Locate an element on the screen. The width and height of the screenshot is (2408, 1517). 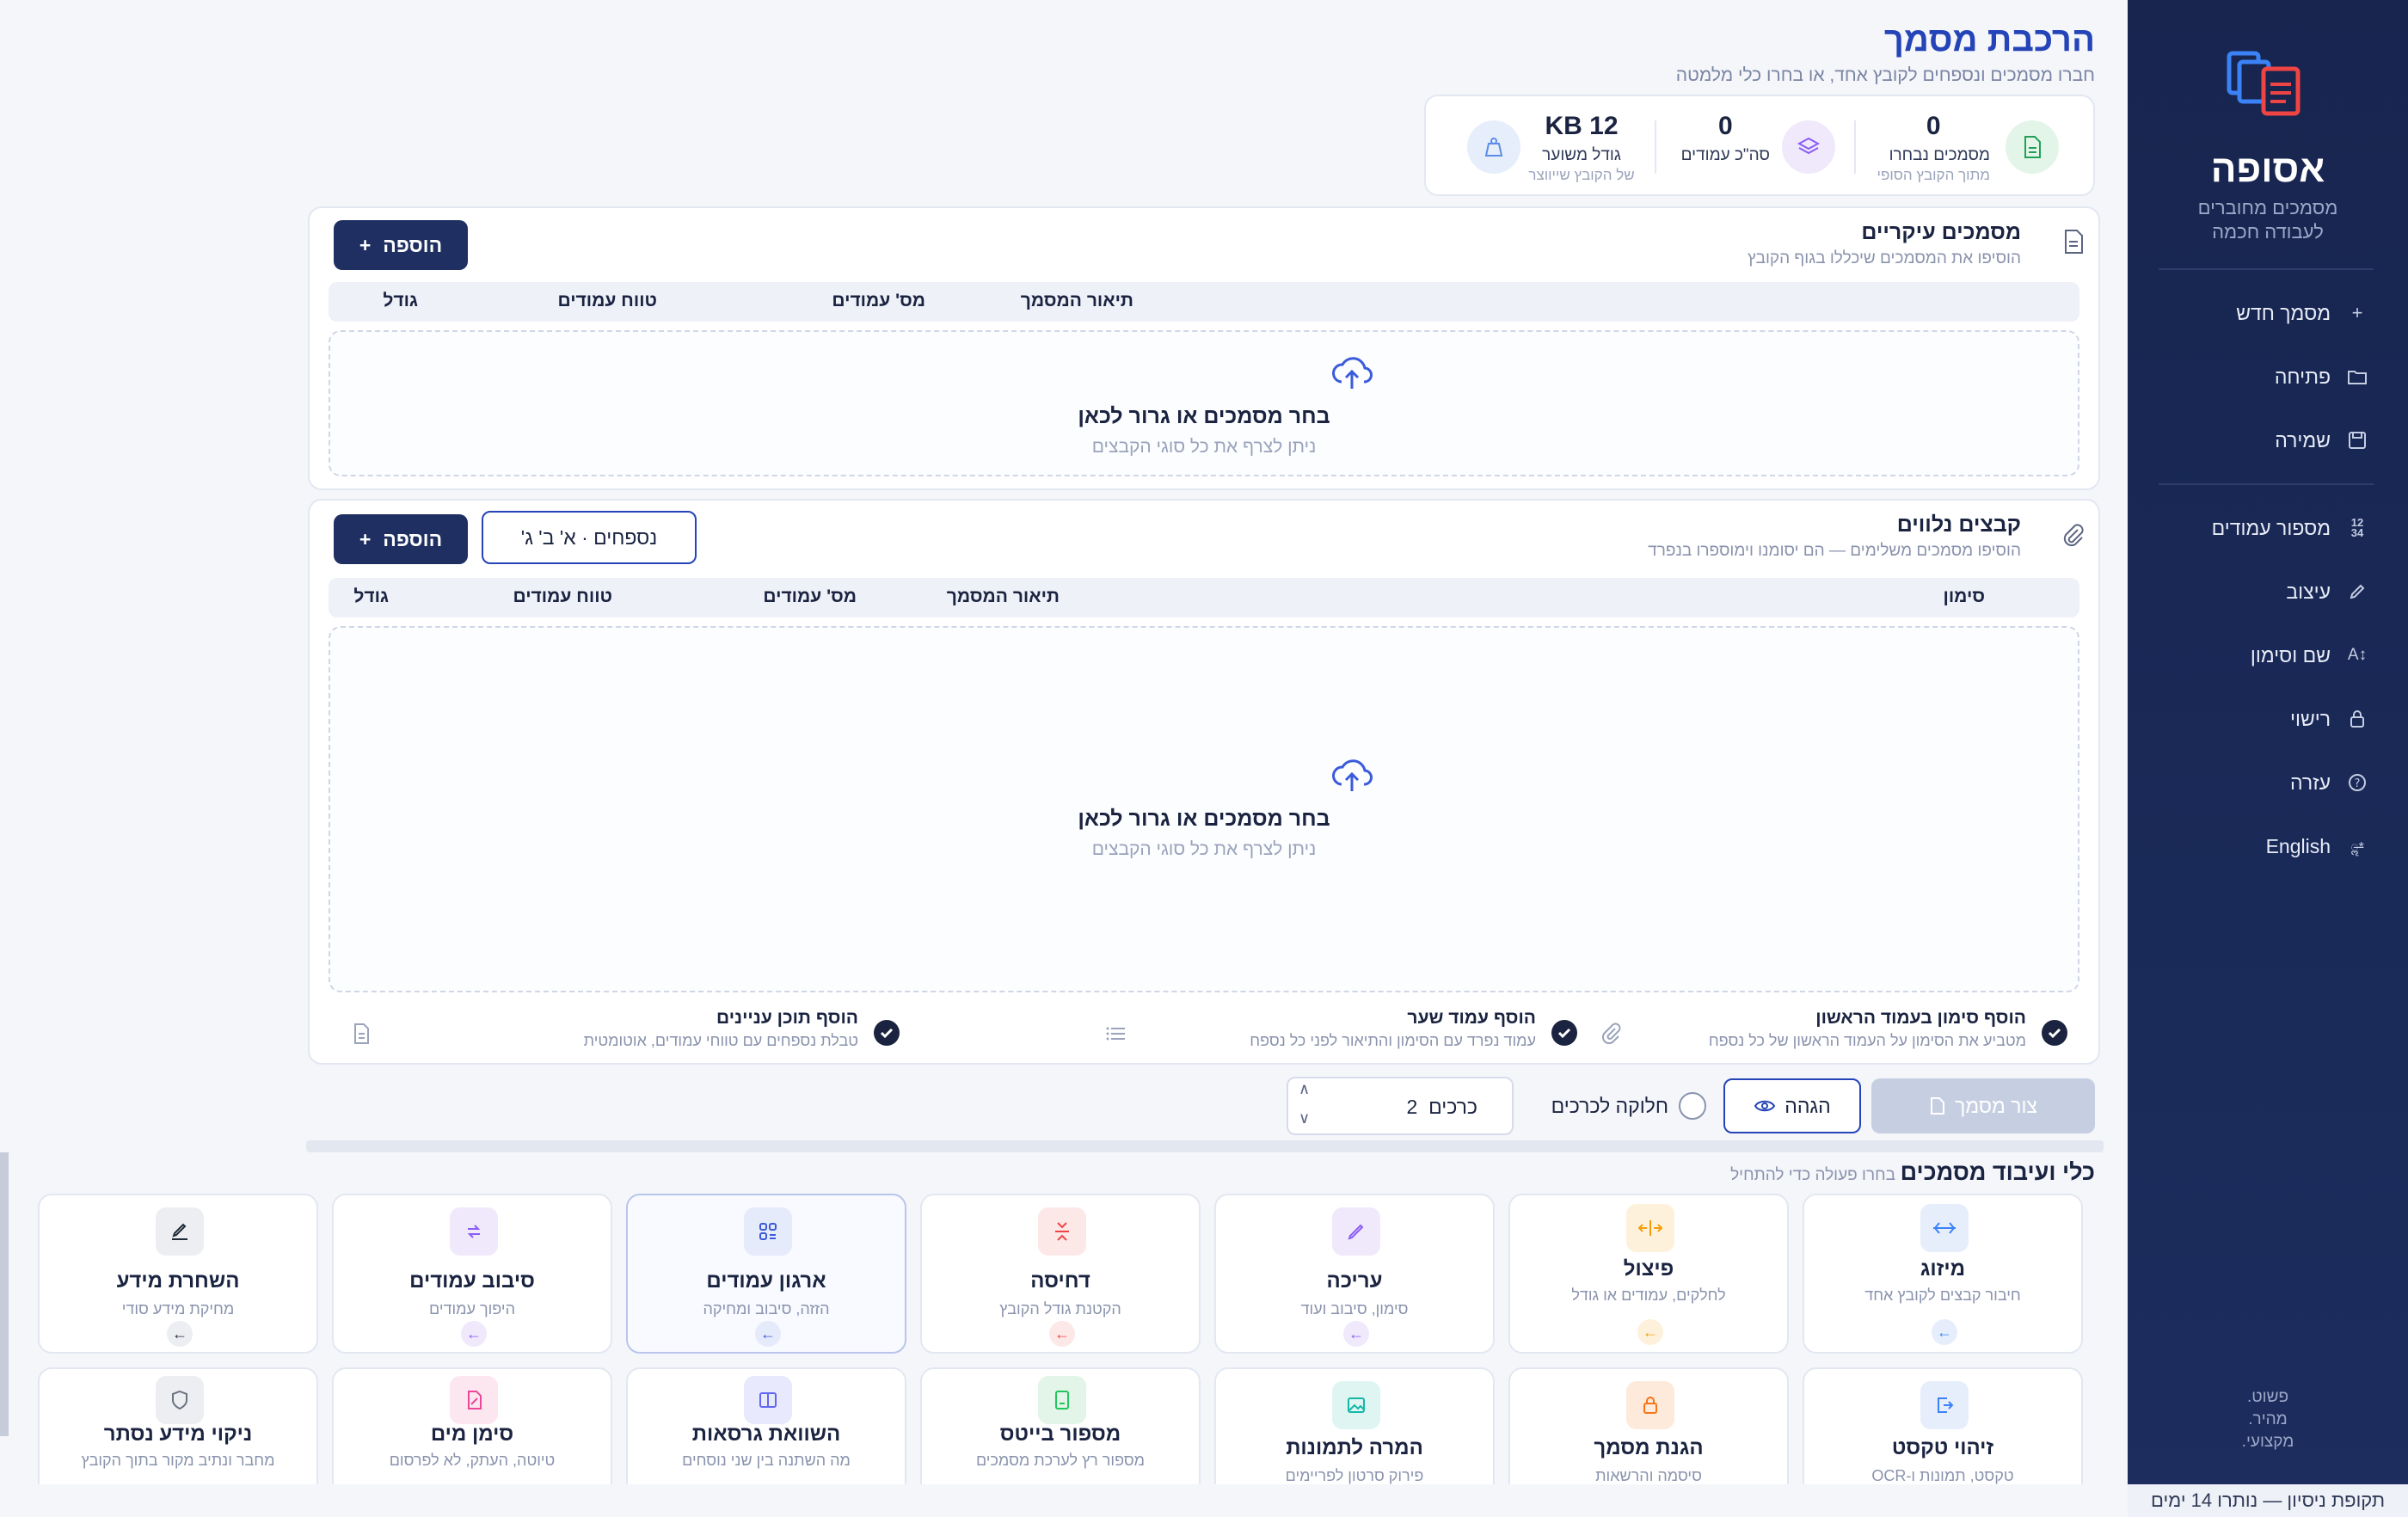
app-logo-icon is located at coordinates (2263, 83).